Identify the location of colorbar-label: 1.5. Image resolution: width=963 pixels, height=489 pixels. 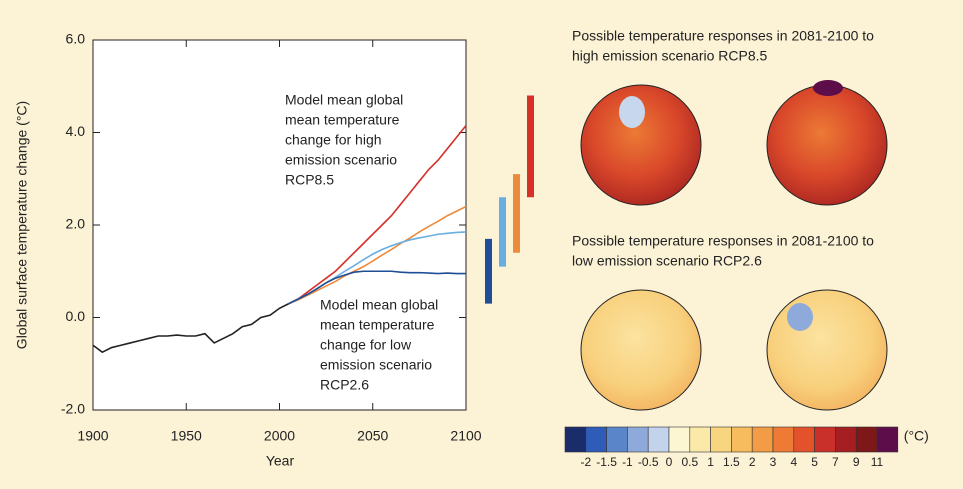
(731, 462).